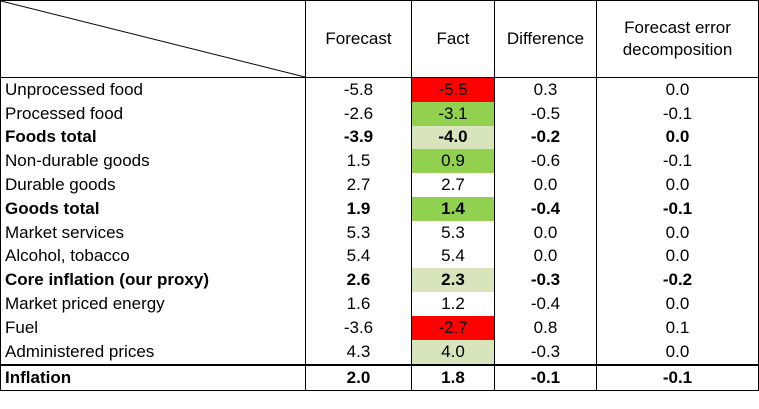 The height and width of the screenshot is (409, 759). I want to click on total-row: Inflation 2.0 1.8 -0.1 -0.1, so click(379, 377).